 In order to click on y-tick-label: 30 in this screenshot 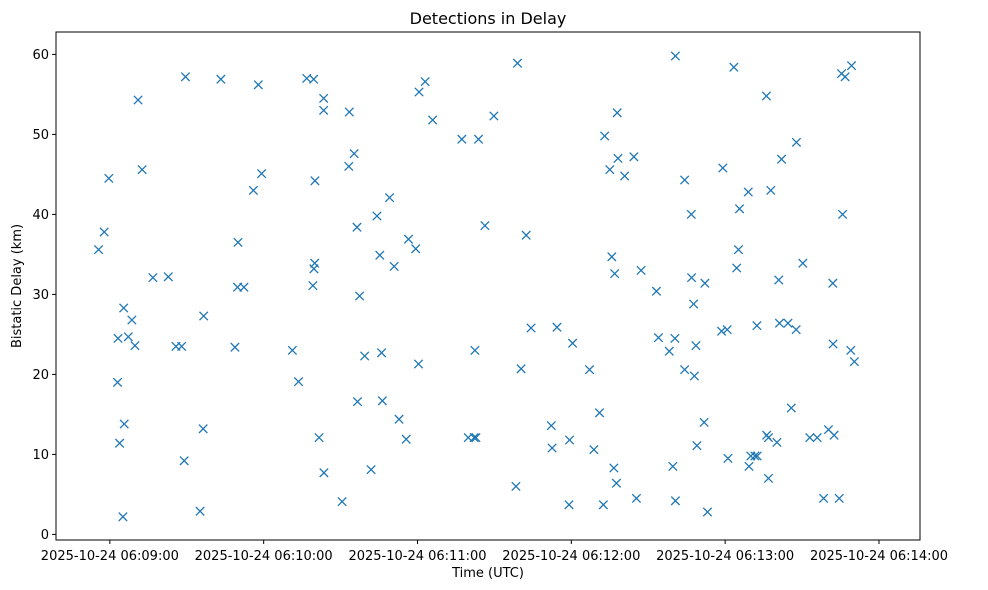, I will do `click(40, 295)`.